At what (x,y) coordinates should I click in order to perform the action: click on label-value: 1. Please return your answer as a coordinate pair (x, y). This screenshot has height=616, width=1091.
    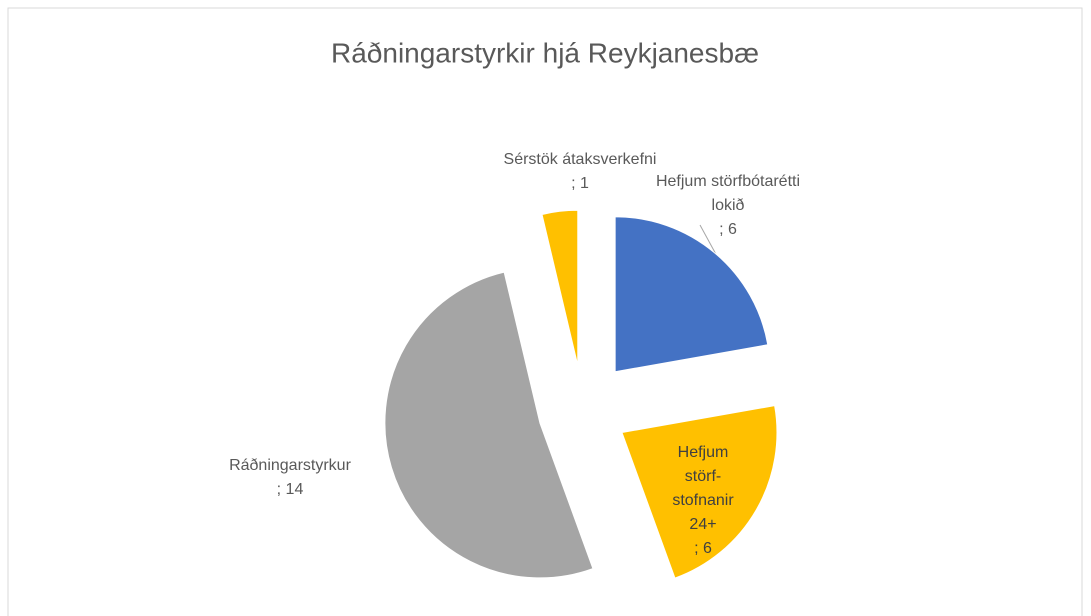
    Looking at the image, I should click on (584, 183).